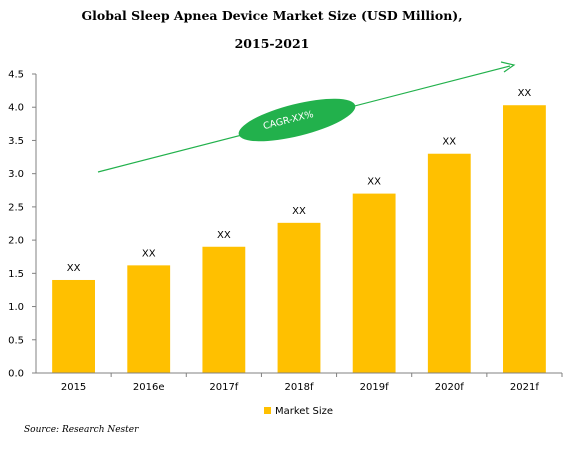 The image size is (582, 451). Describe the element at coordinates (16, 340) in the screenshot. I see `y-tick-label: 0.5` at that location.